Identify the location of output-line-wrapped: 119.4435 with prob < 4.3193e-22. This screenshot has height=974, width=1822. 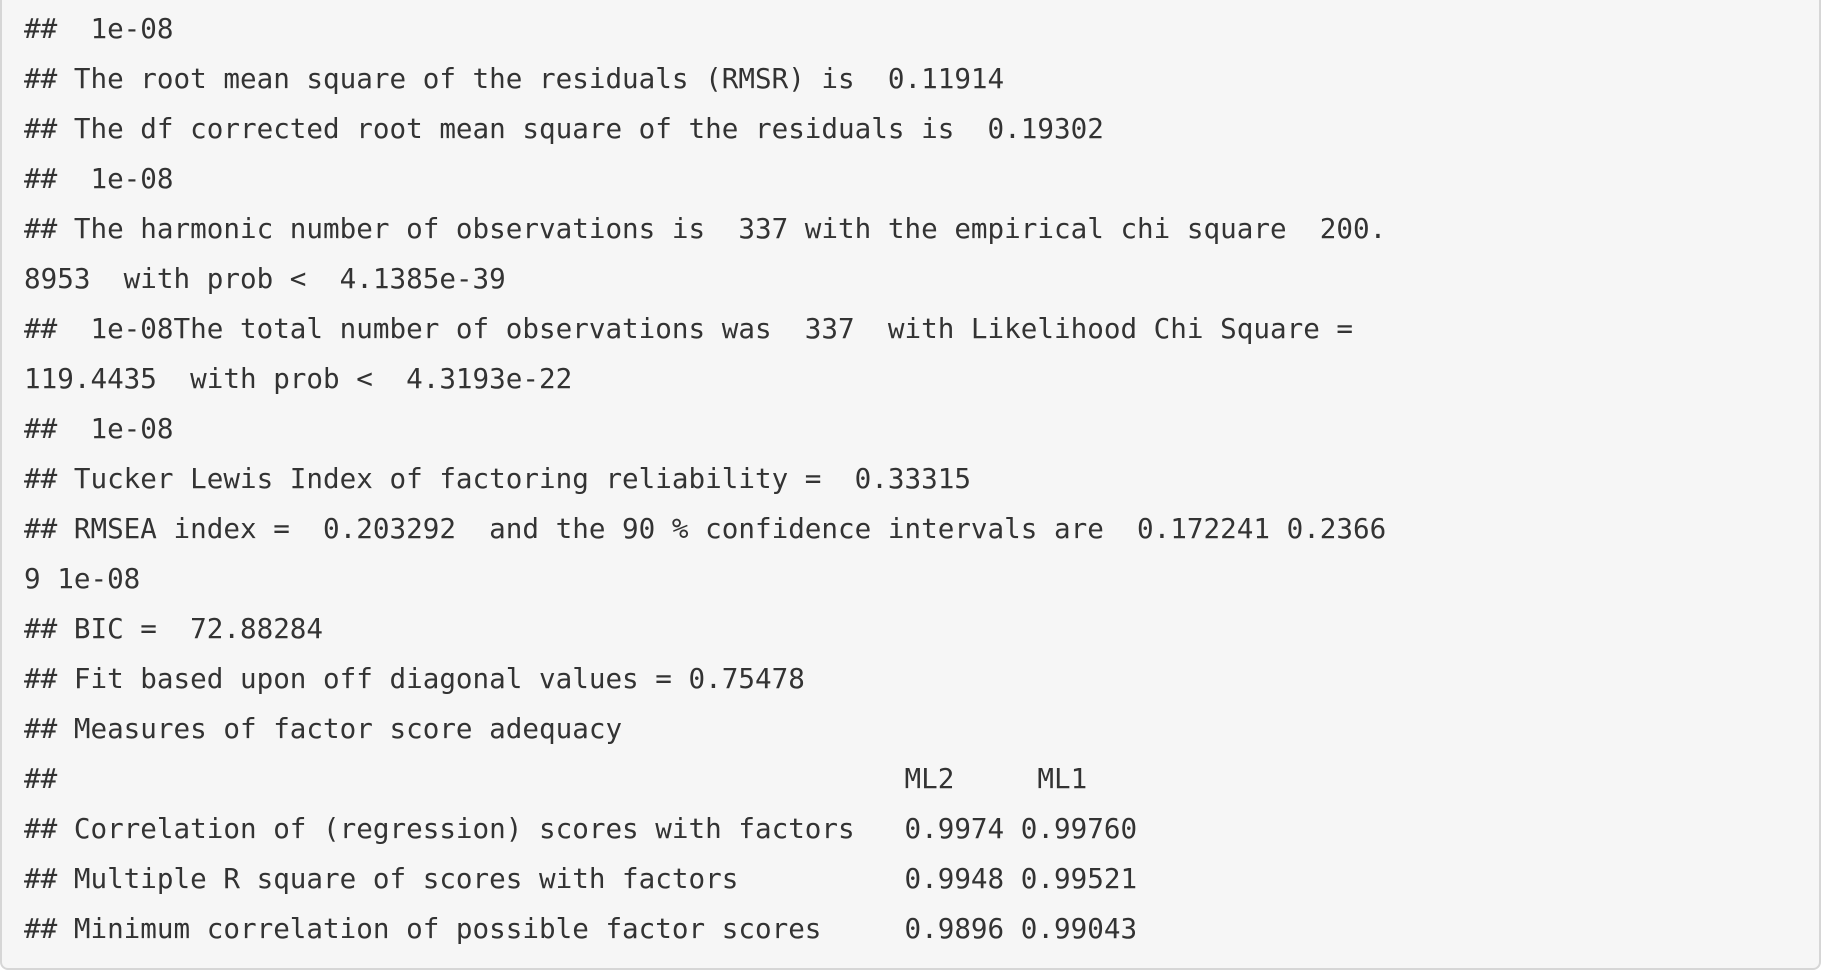
(298, 378).